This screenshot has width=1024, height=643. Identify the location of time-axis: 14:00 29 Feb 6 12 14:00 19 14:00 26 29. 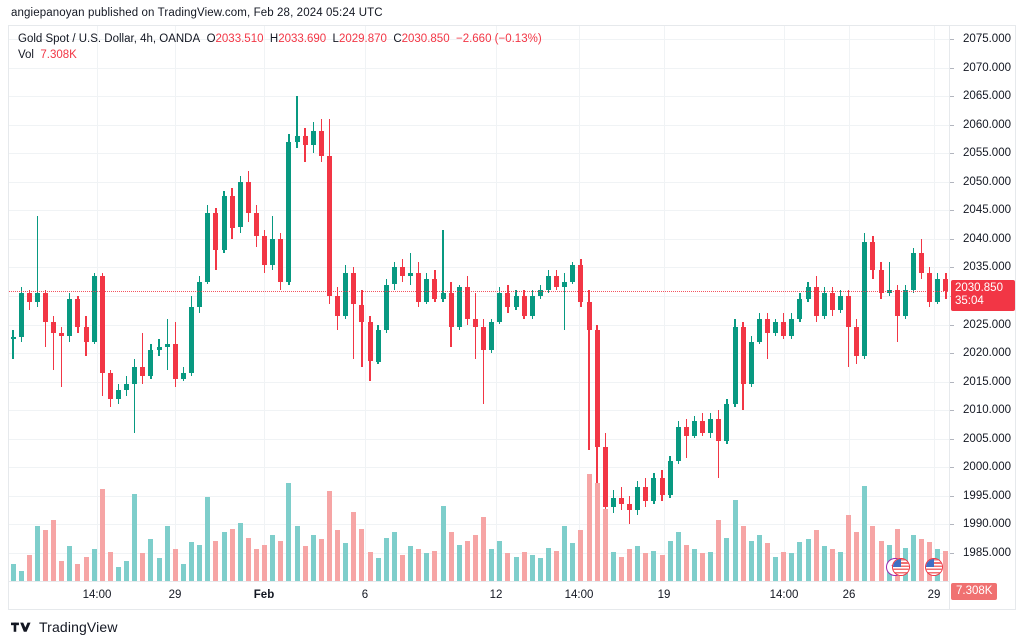
(479, 595).